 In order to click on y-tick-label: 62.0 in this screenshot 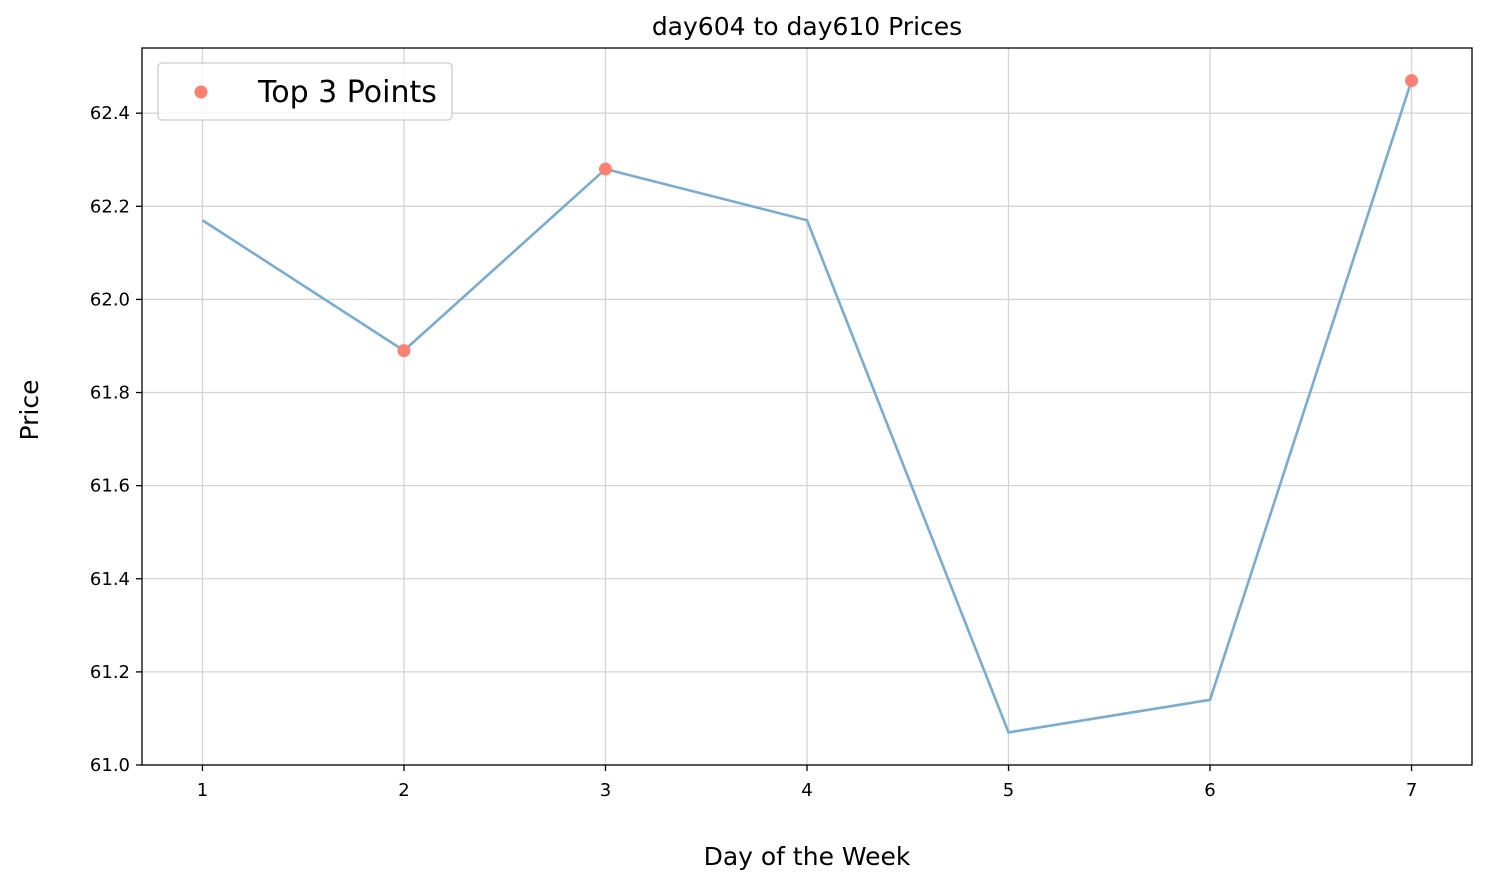, I will do `click(110, 299)`.